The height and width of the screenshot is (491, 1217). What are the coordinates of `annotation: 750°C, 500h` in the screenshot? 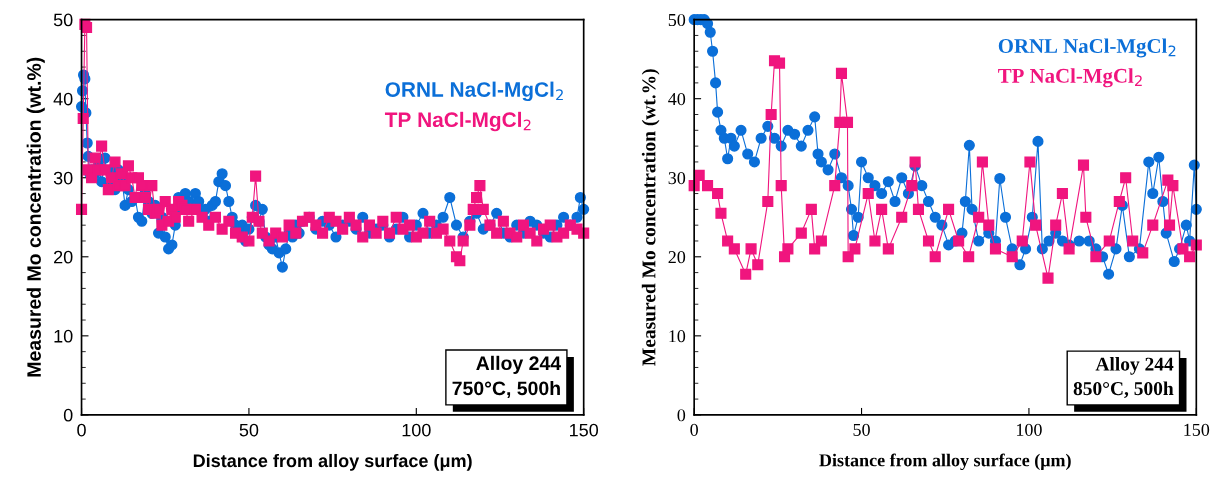 It's located at (506, 389).